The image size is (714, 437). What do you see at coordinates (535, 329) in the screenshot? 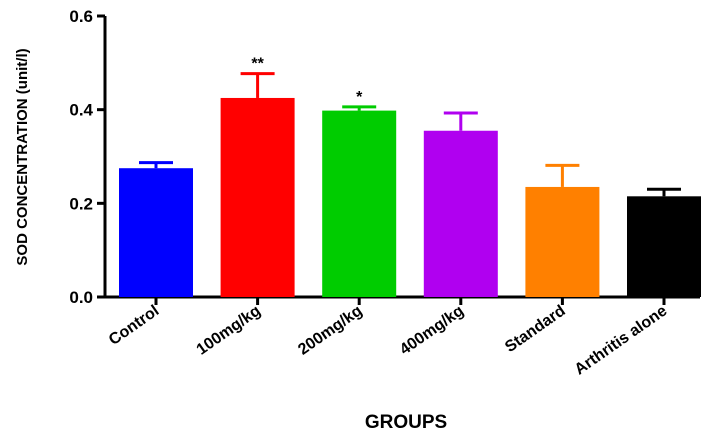
I see `x-tick-label: Standard` at bounding box center [535, 329].